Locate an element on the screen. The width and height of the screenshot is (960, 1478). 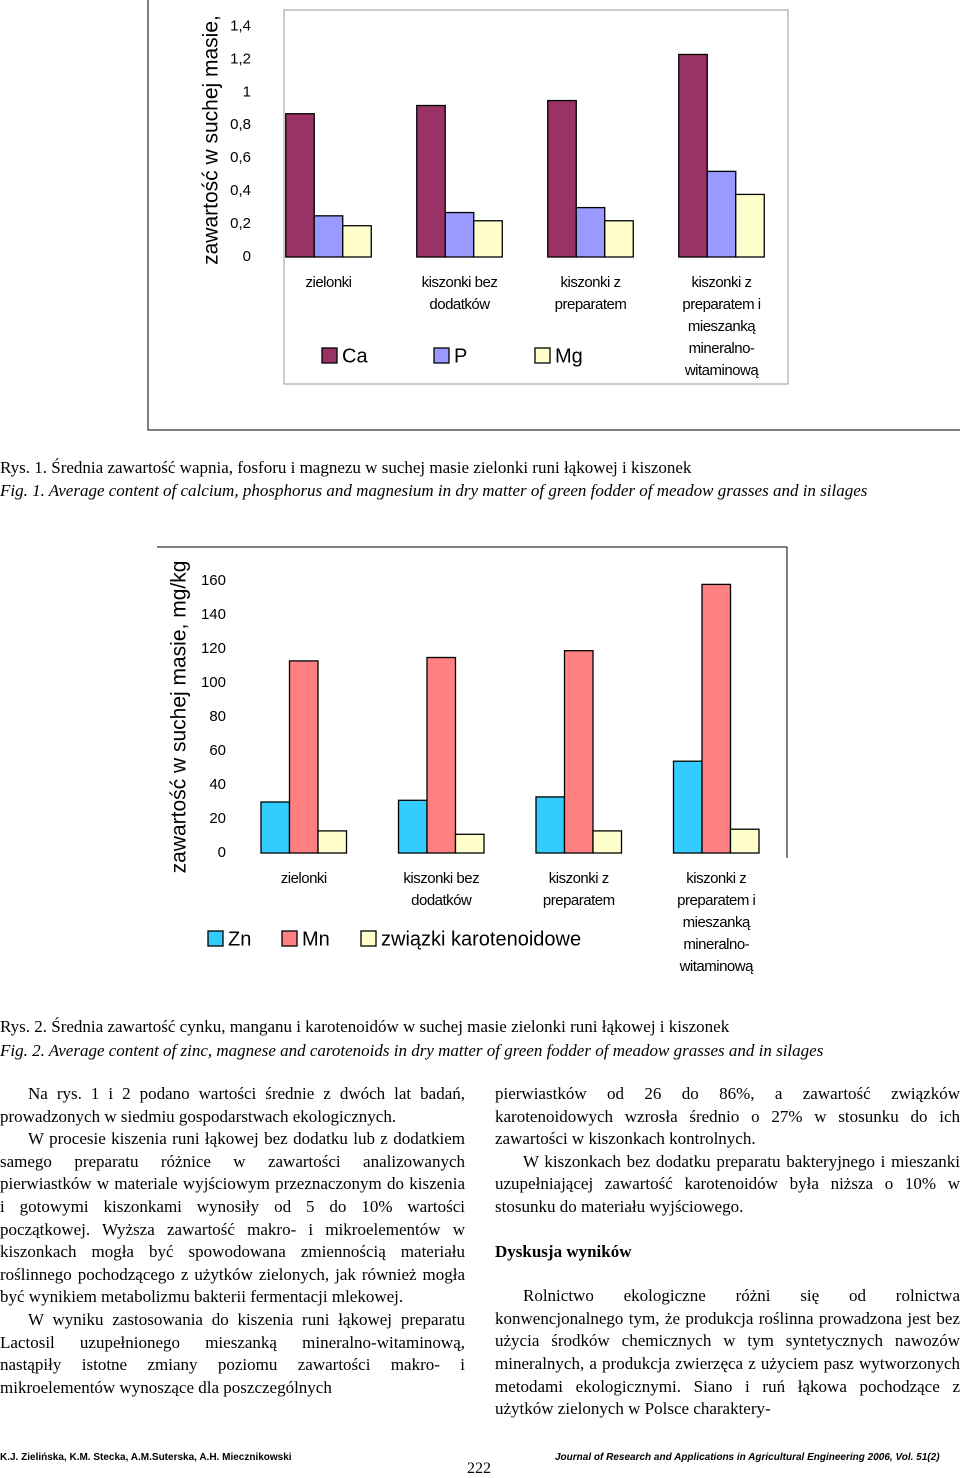
legend-label: P is located at coordinates (460, 356).